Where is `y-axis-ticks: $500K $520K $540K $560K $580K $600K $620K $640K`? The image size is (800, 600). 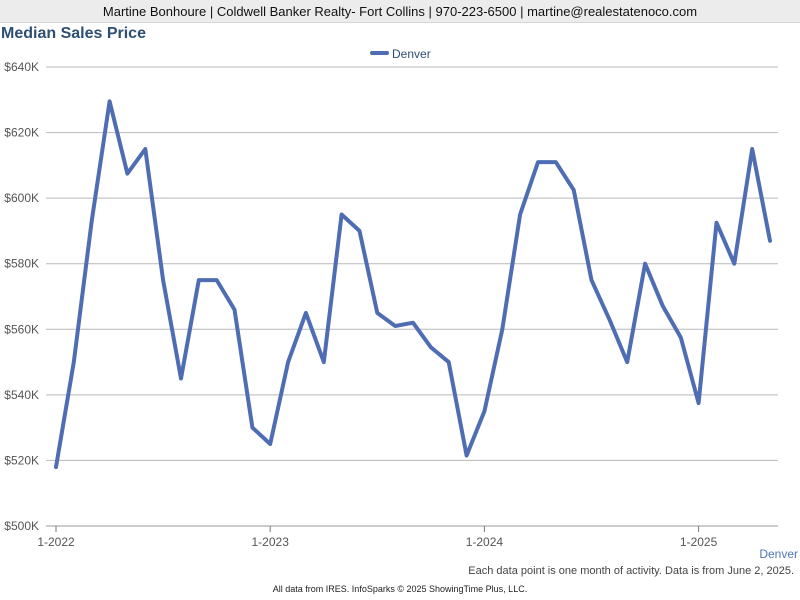
y-axis-ticks: $500K $520K $540K $560K $580K $600K $620K $640K is located at coordinates (21, 296).